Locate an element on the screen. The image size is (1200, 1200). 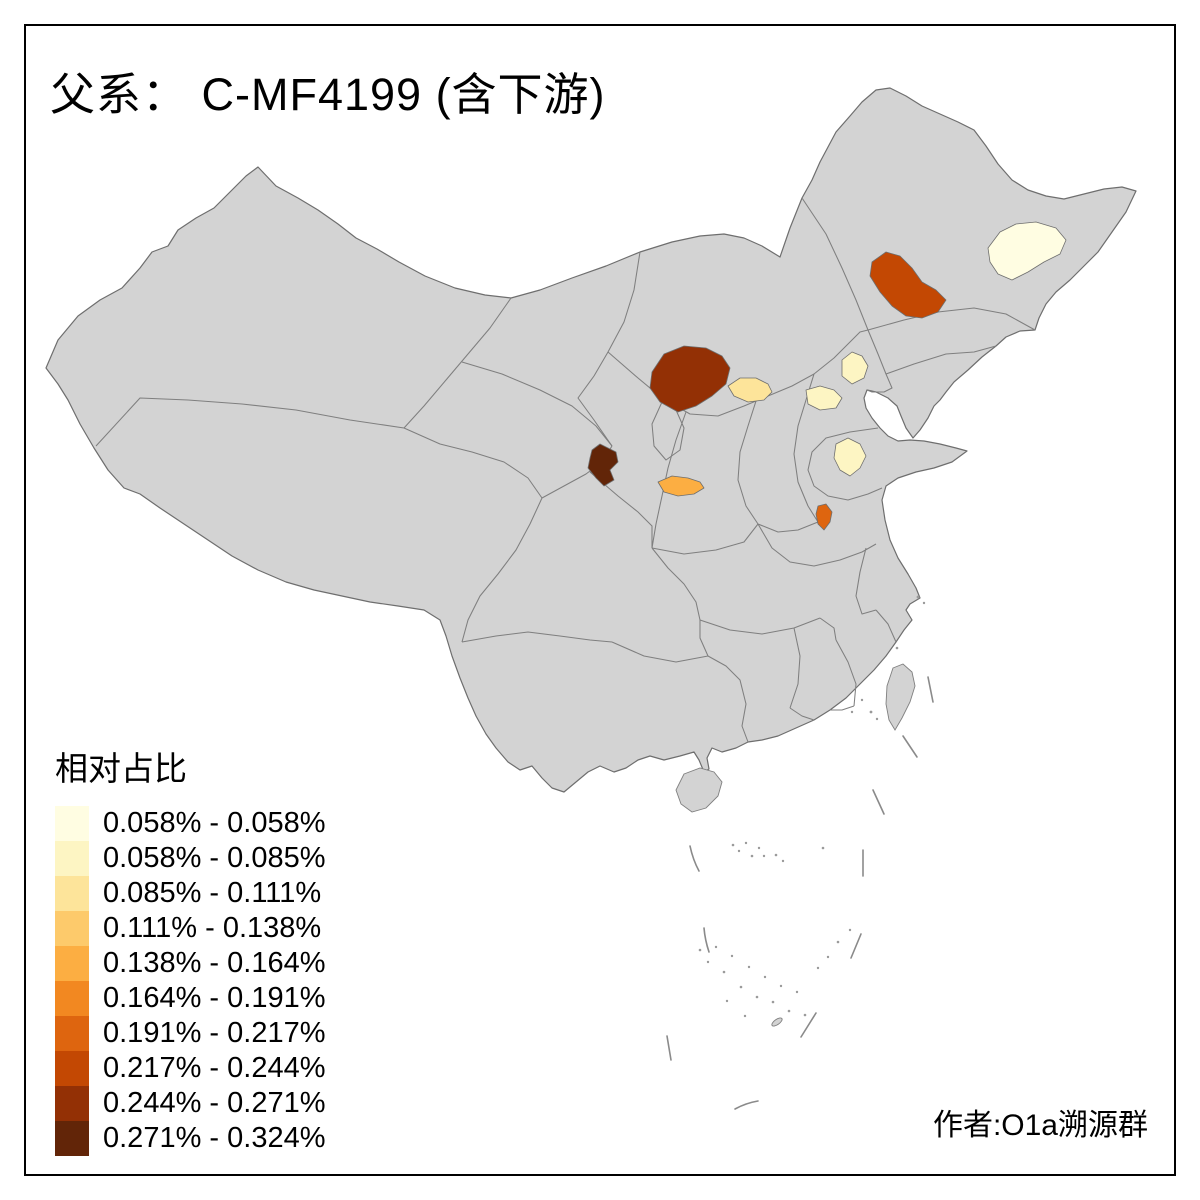
region-ordos is located at coordinates (690, 379).